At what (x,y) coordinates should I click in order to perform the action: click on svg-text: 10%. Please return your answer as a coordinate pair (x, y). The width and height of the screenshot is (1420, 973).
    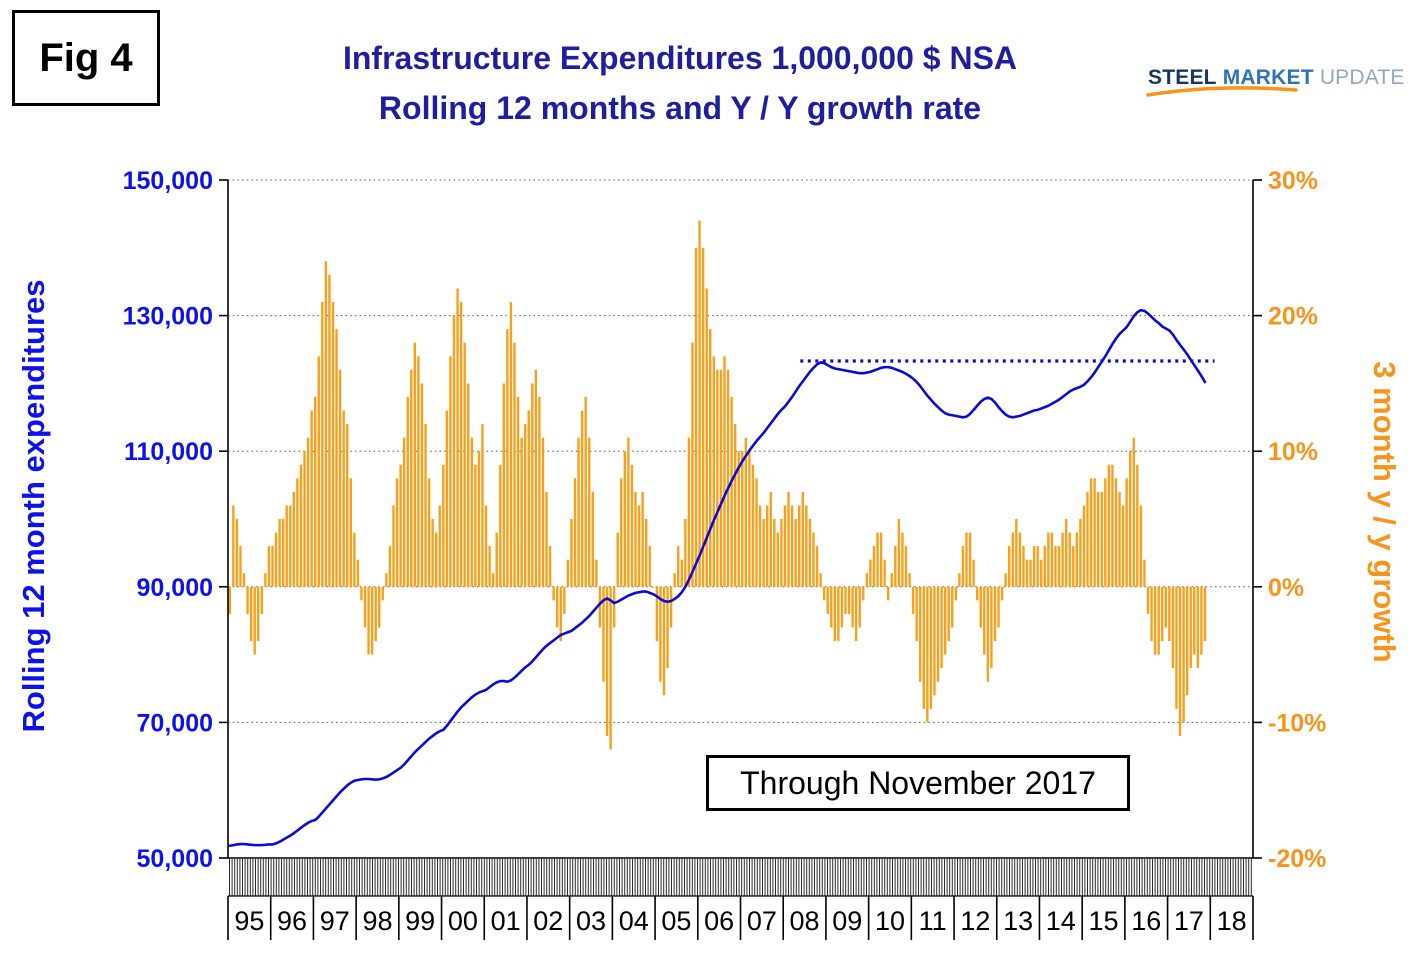
    Looking at the image, I should click on (1293, 452).